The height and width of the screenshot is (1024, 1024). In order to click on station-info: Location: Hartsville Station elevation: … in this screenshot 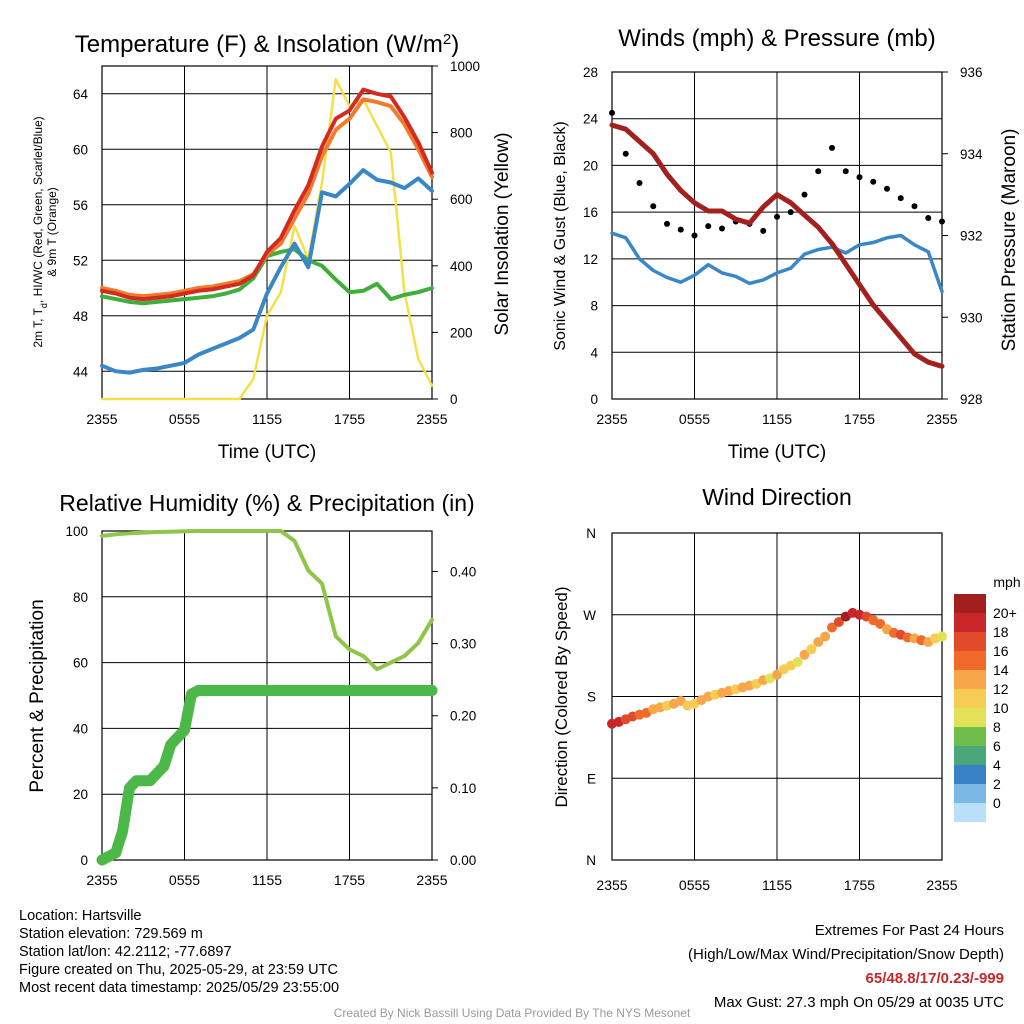, I will do `click(179, 952)`.